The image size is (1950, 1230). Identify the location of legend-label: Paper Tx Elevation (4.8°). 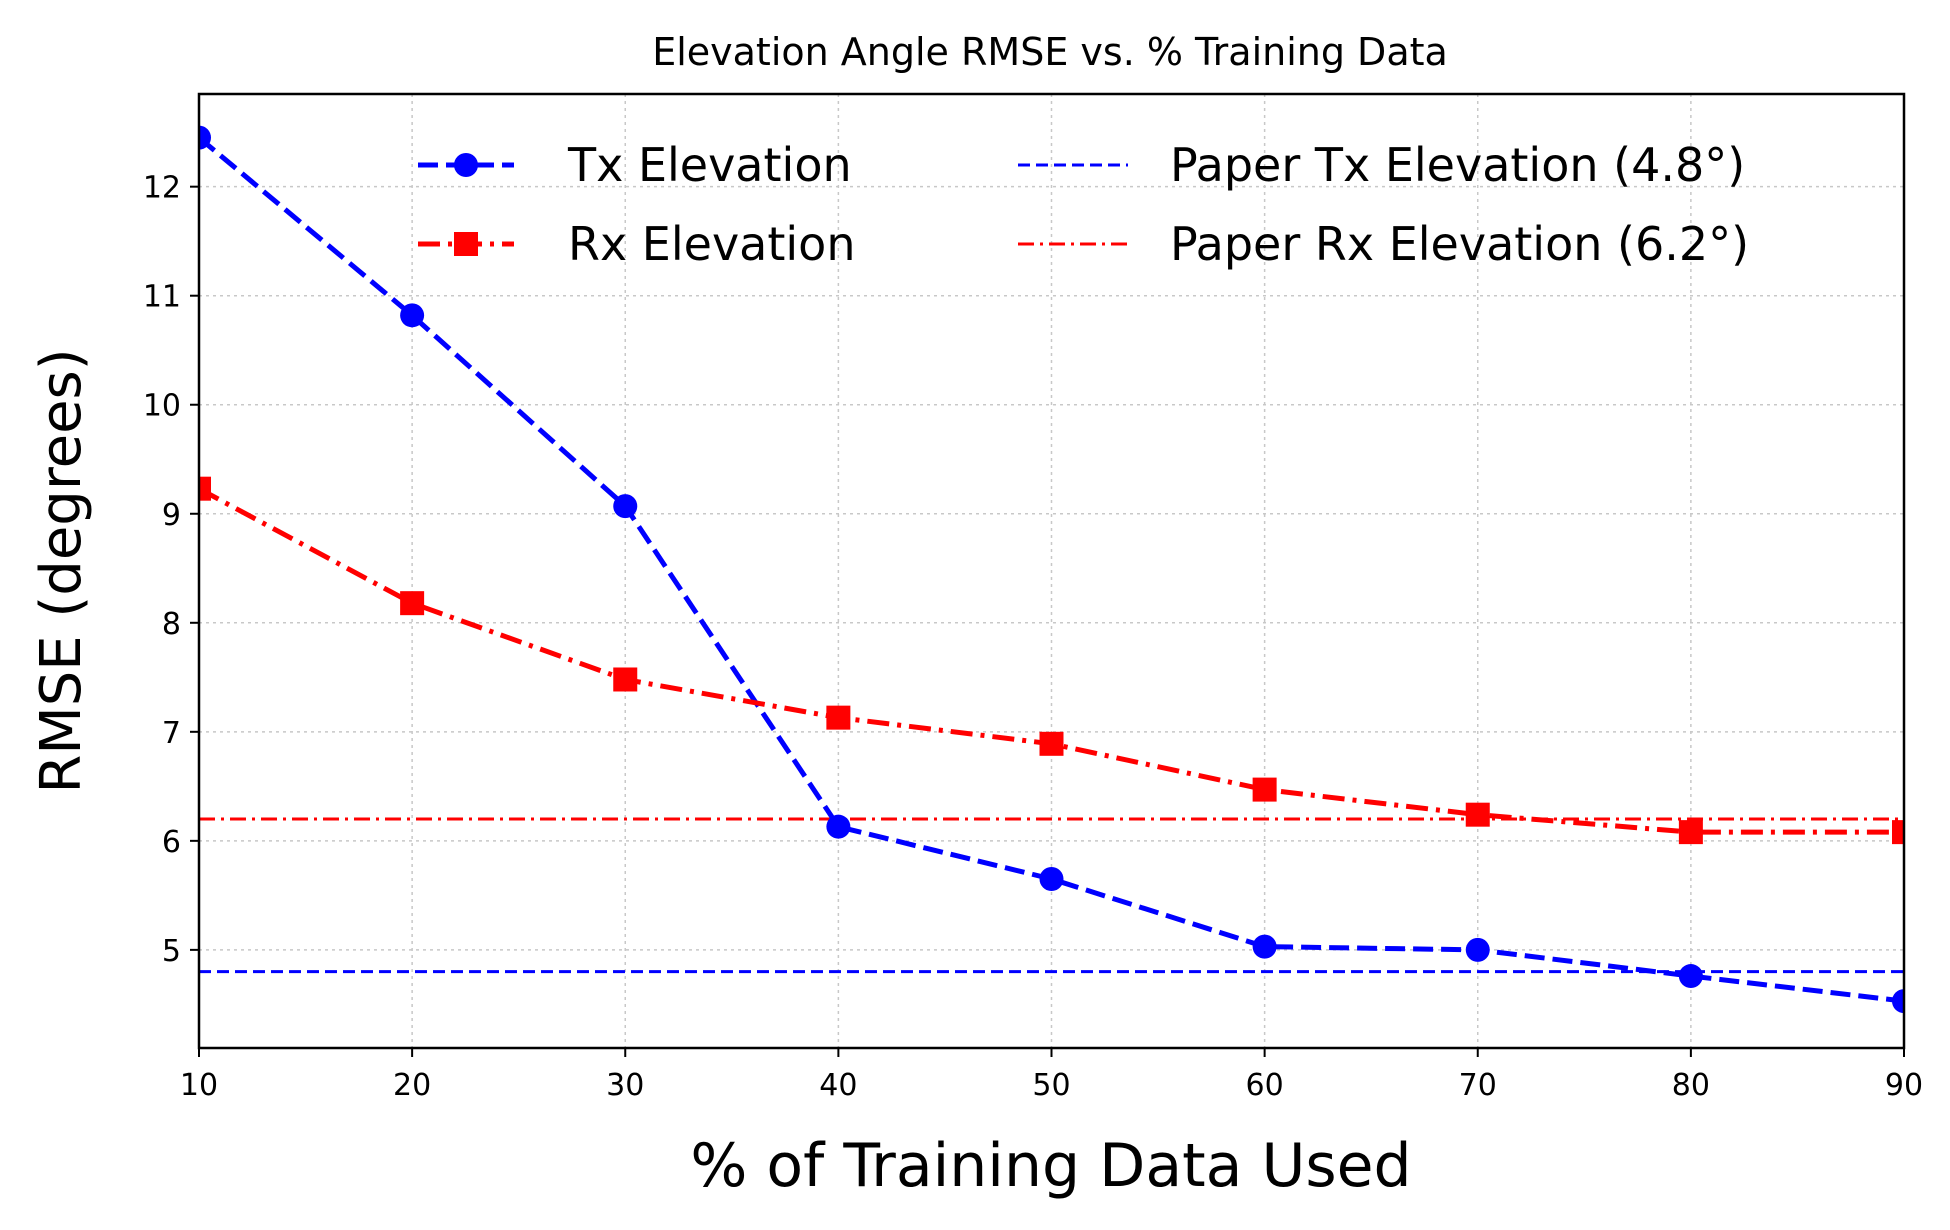
(1457, 165).